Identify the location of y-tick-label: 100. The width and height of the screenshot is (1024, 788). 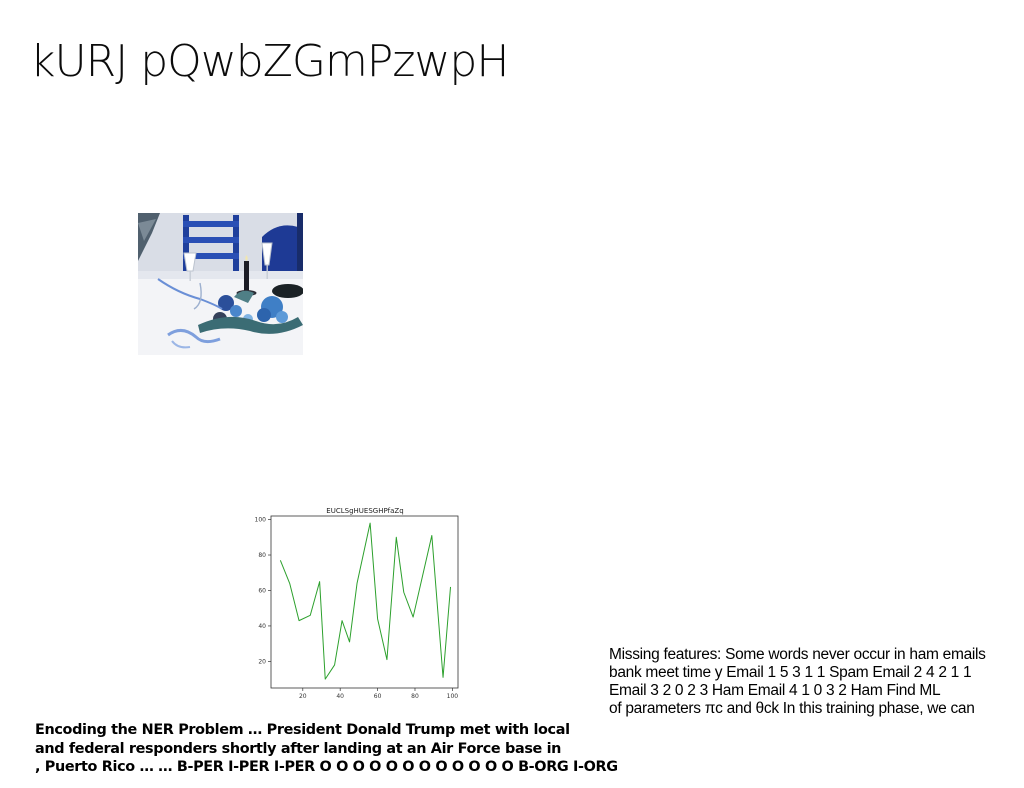
(261, 520).